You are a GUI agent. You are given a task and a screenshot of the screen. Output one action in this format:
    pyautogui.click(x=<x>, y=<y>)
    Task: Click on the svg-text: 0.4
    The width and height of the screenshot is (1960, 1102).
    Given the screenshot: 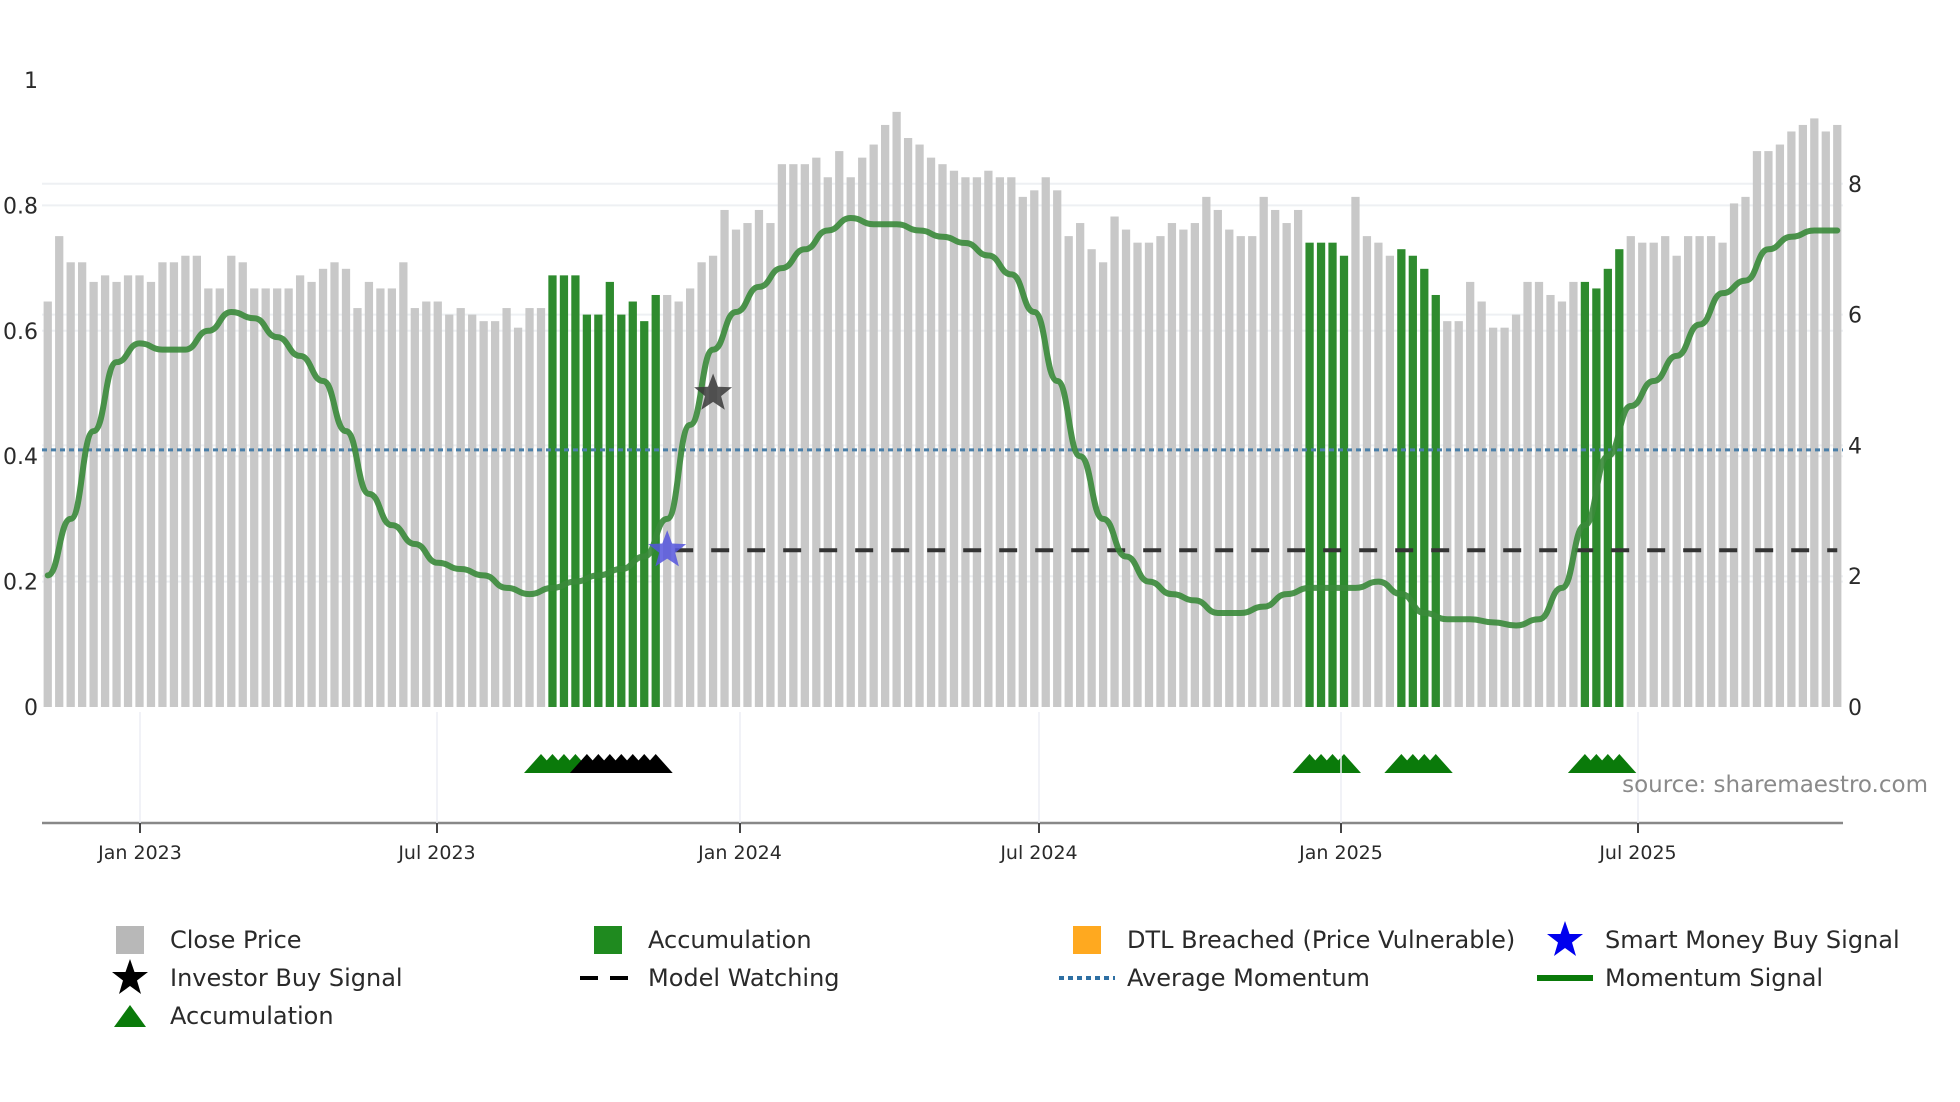 What is the action you would take?
    pyautogui.click(x=20, y=457)
    